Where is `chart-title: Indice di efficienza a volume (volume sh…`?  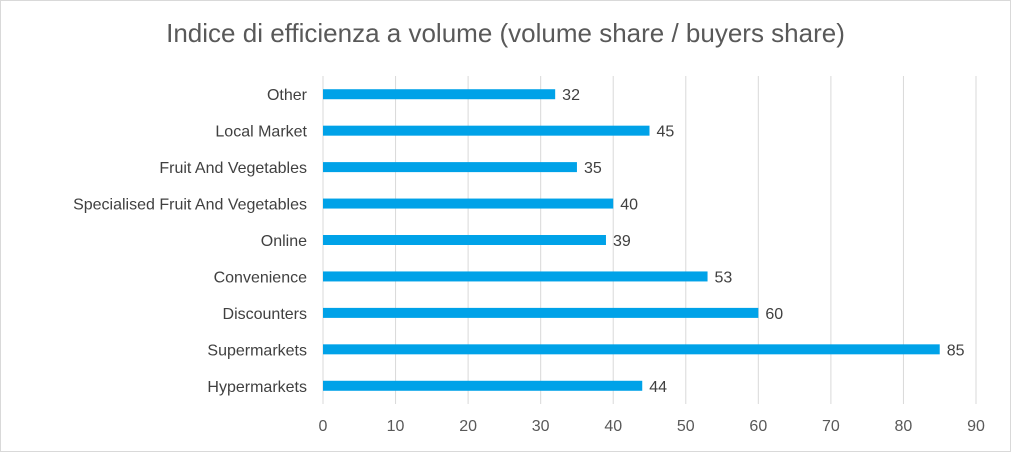
chart-title: Indice di efficienza a volume (volume sh… is located at coordinates (505, 33).